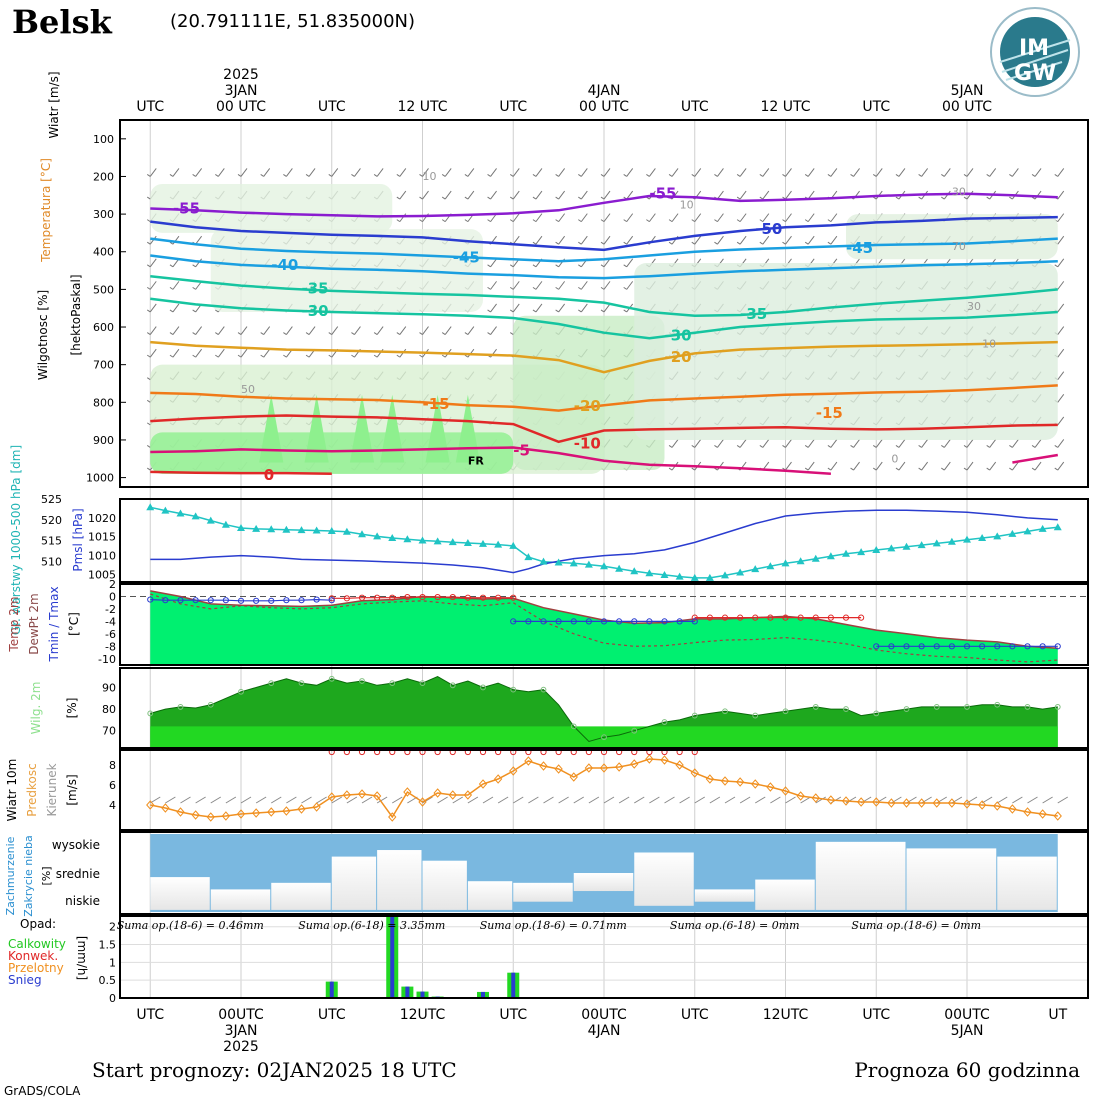 Image resolution: width=1100 pixels, height=1100 pixels. What do you see at coordinates (102, 556) in the screenshot?
I see `pmsl-tick: 1010` at bounding box center [102, 556].